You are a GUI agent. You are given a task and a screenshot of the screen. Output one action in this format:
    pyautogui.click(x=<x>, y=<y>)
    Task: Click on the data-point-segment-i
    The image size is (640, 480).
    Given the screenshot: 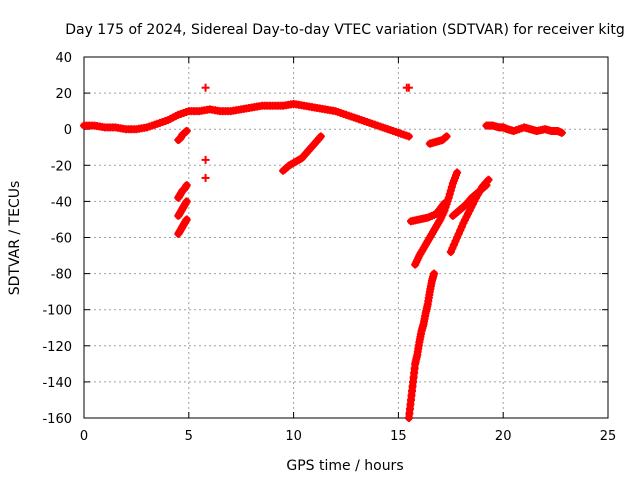 What is the action you would take?
    pyautogui.click(x=443, y=204)
    